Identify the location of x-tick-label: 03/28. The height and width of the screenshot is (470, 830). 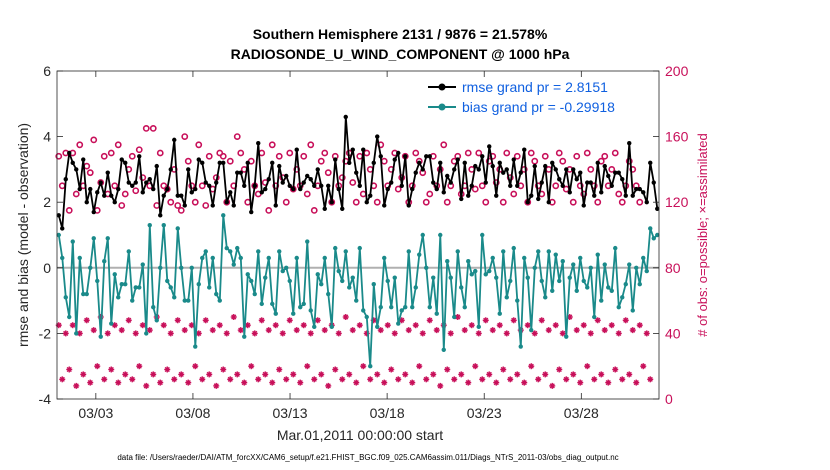
(581, 413).